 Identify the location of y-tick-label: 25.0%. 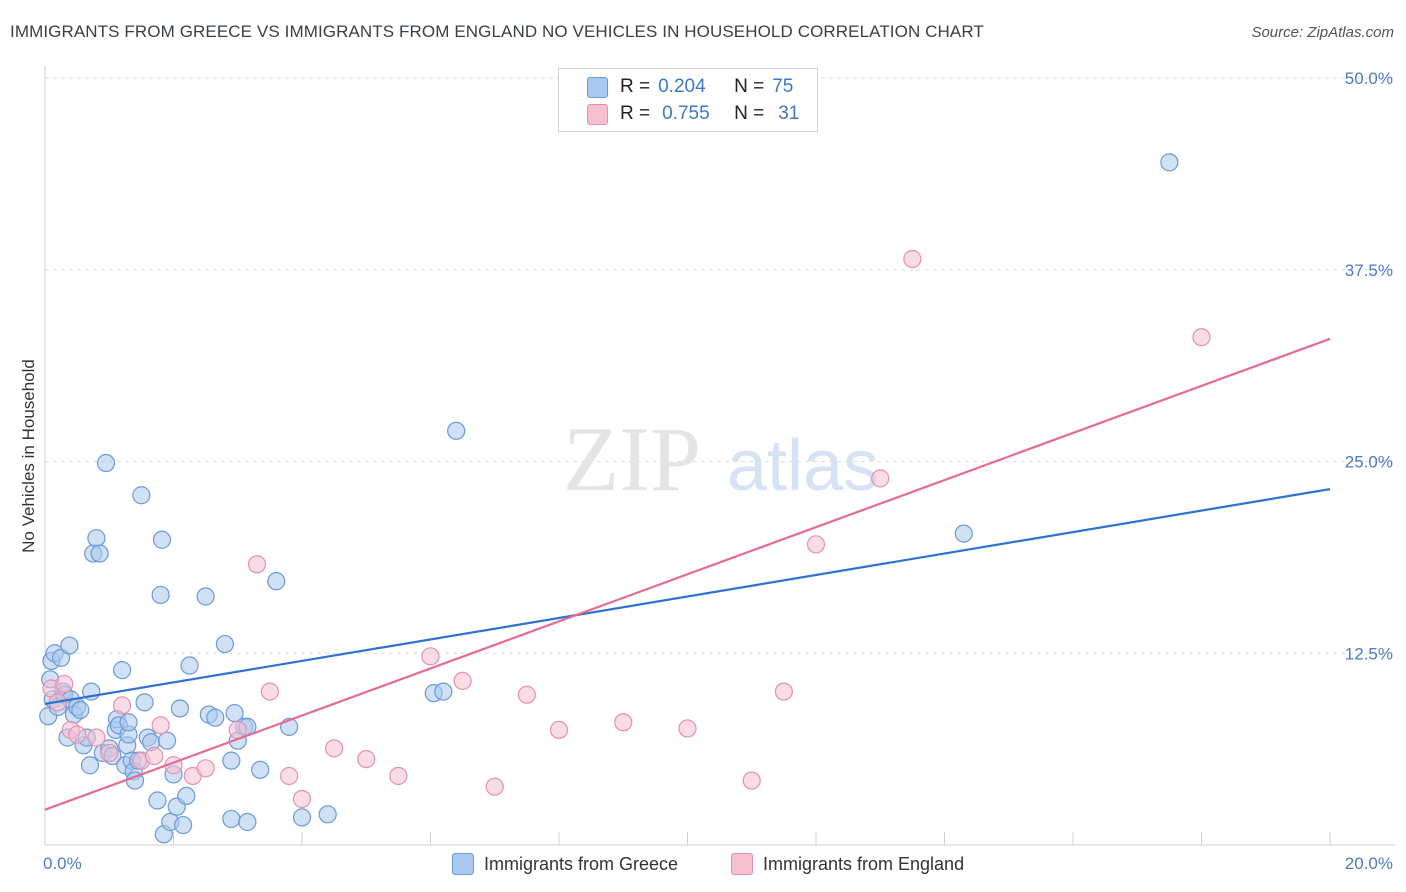
(1369, 462).